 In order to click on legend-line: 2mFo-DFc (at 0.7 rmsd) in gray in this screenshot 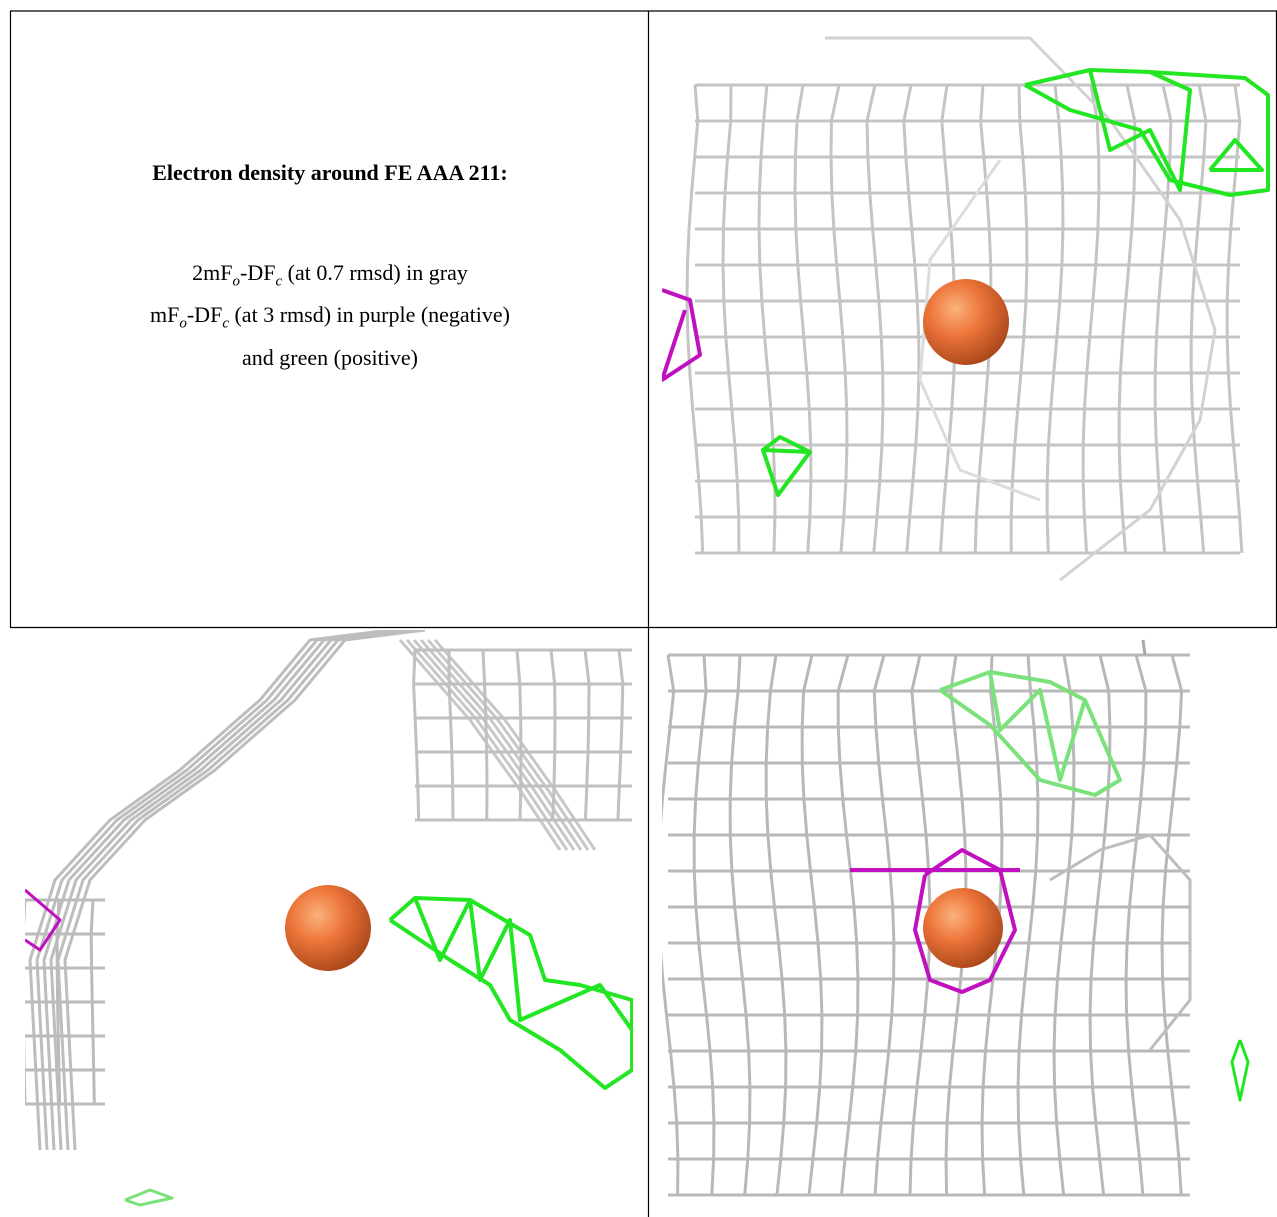, I will do `click(330, 277)`.